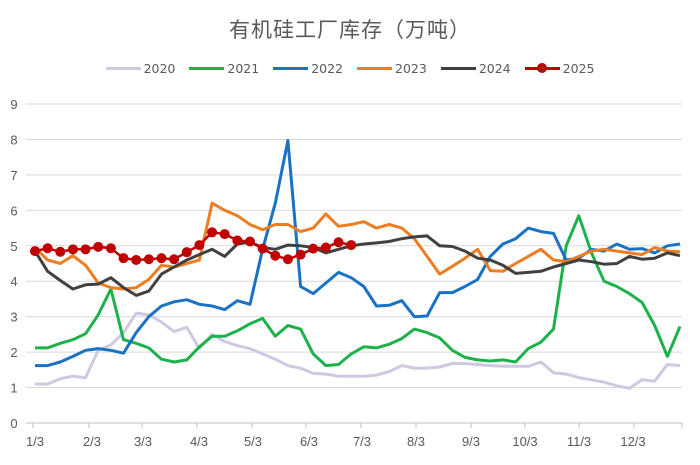  Describe the element at coordinates (13, 388) in the screenshot. I see `y-tick-label: 1` at that location.